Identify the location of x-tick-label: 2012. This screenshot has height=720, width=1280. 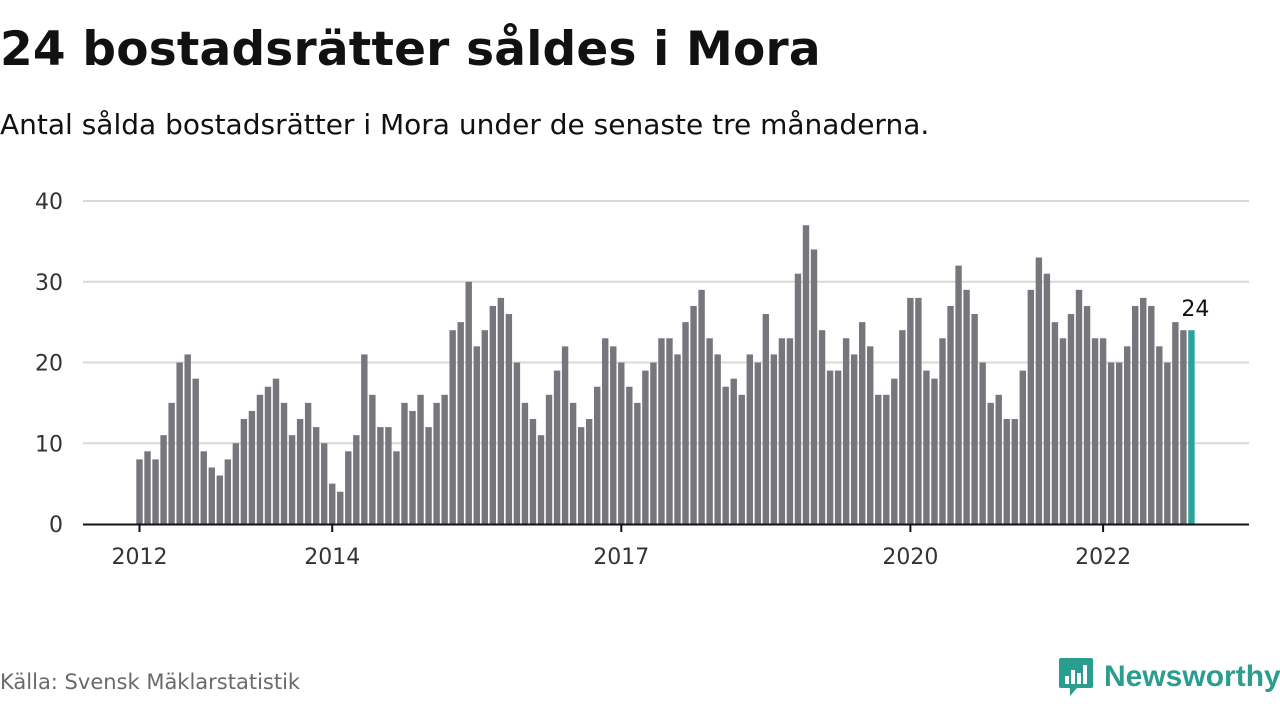
(140, 557).